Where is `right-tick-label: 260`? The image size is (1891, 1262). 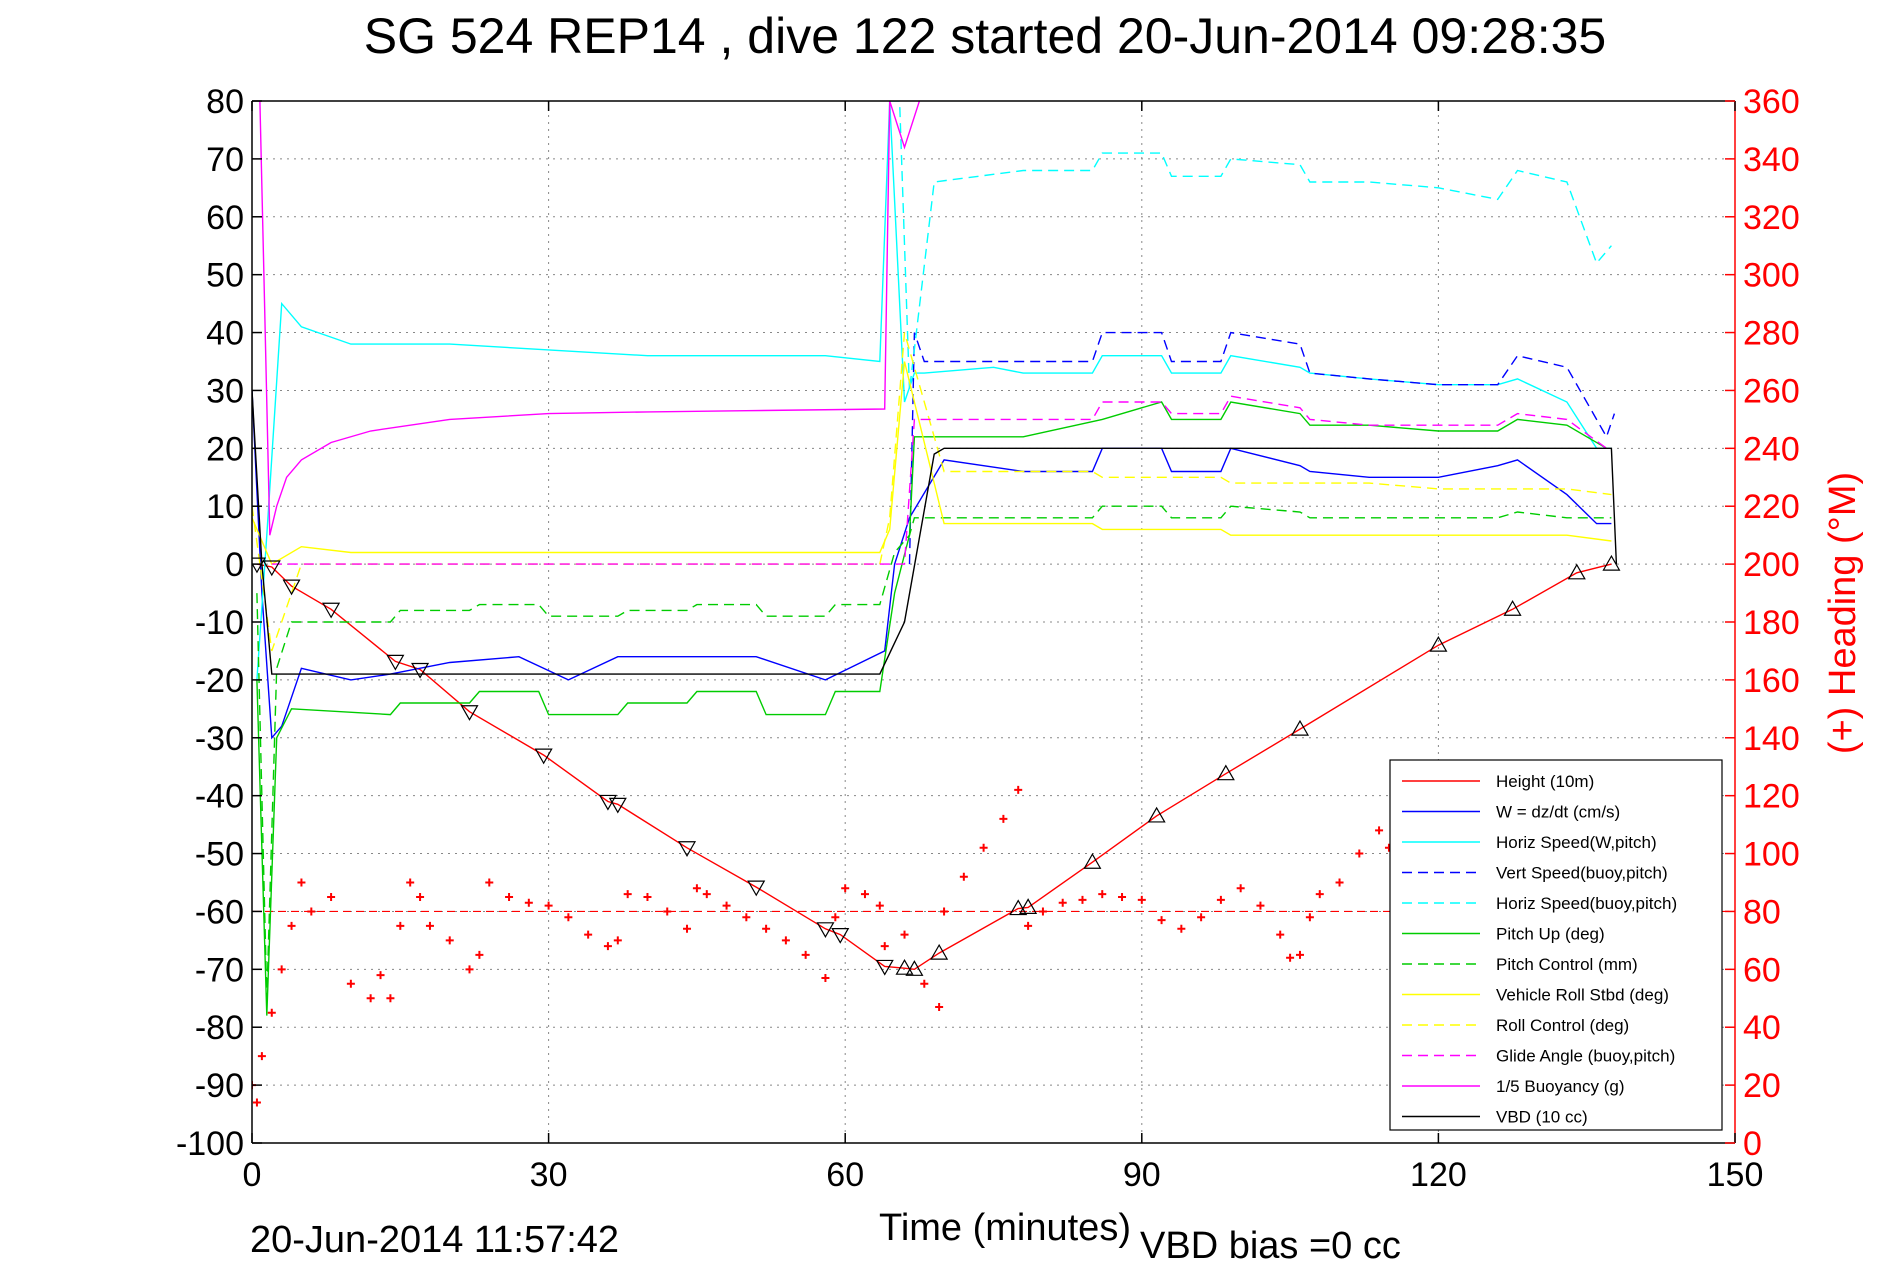 right-tick-label: 260 is located at coordinates (1771, 391).